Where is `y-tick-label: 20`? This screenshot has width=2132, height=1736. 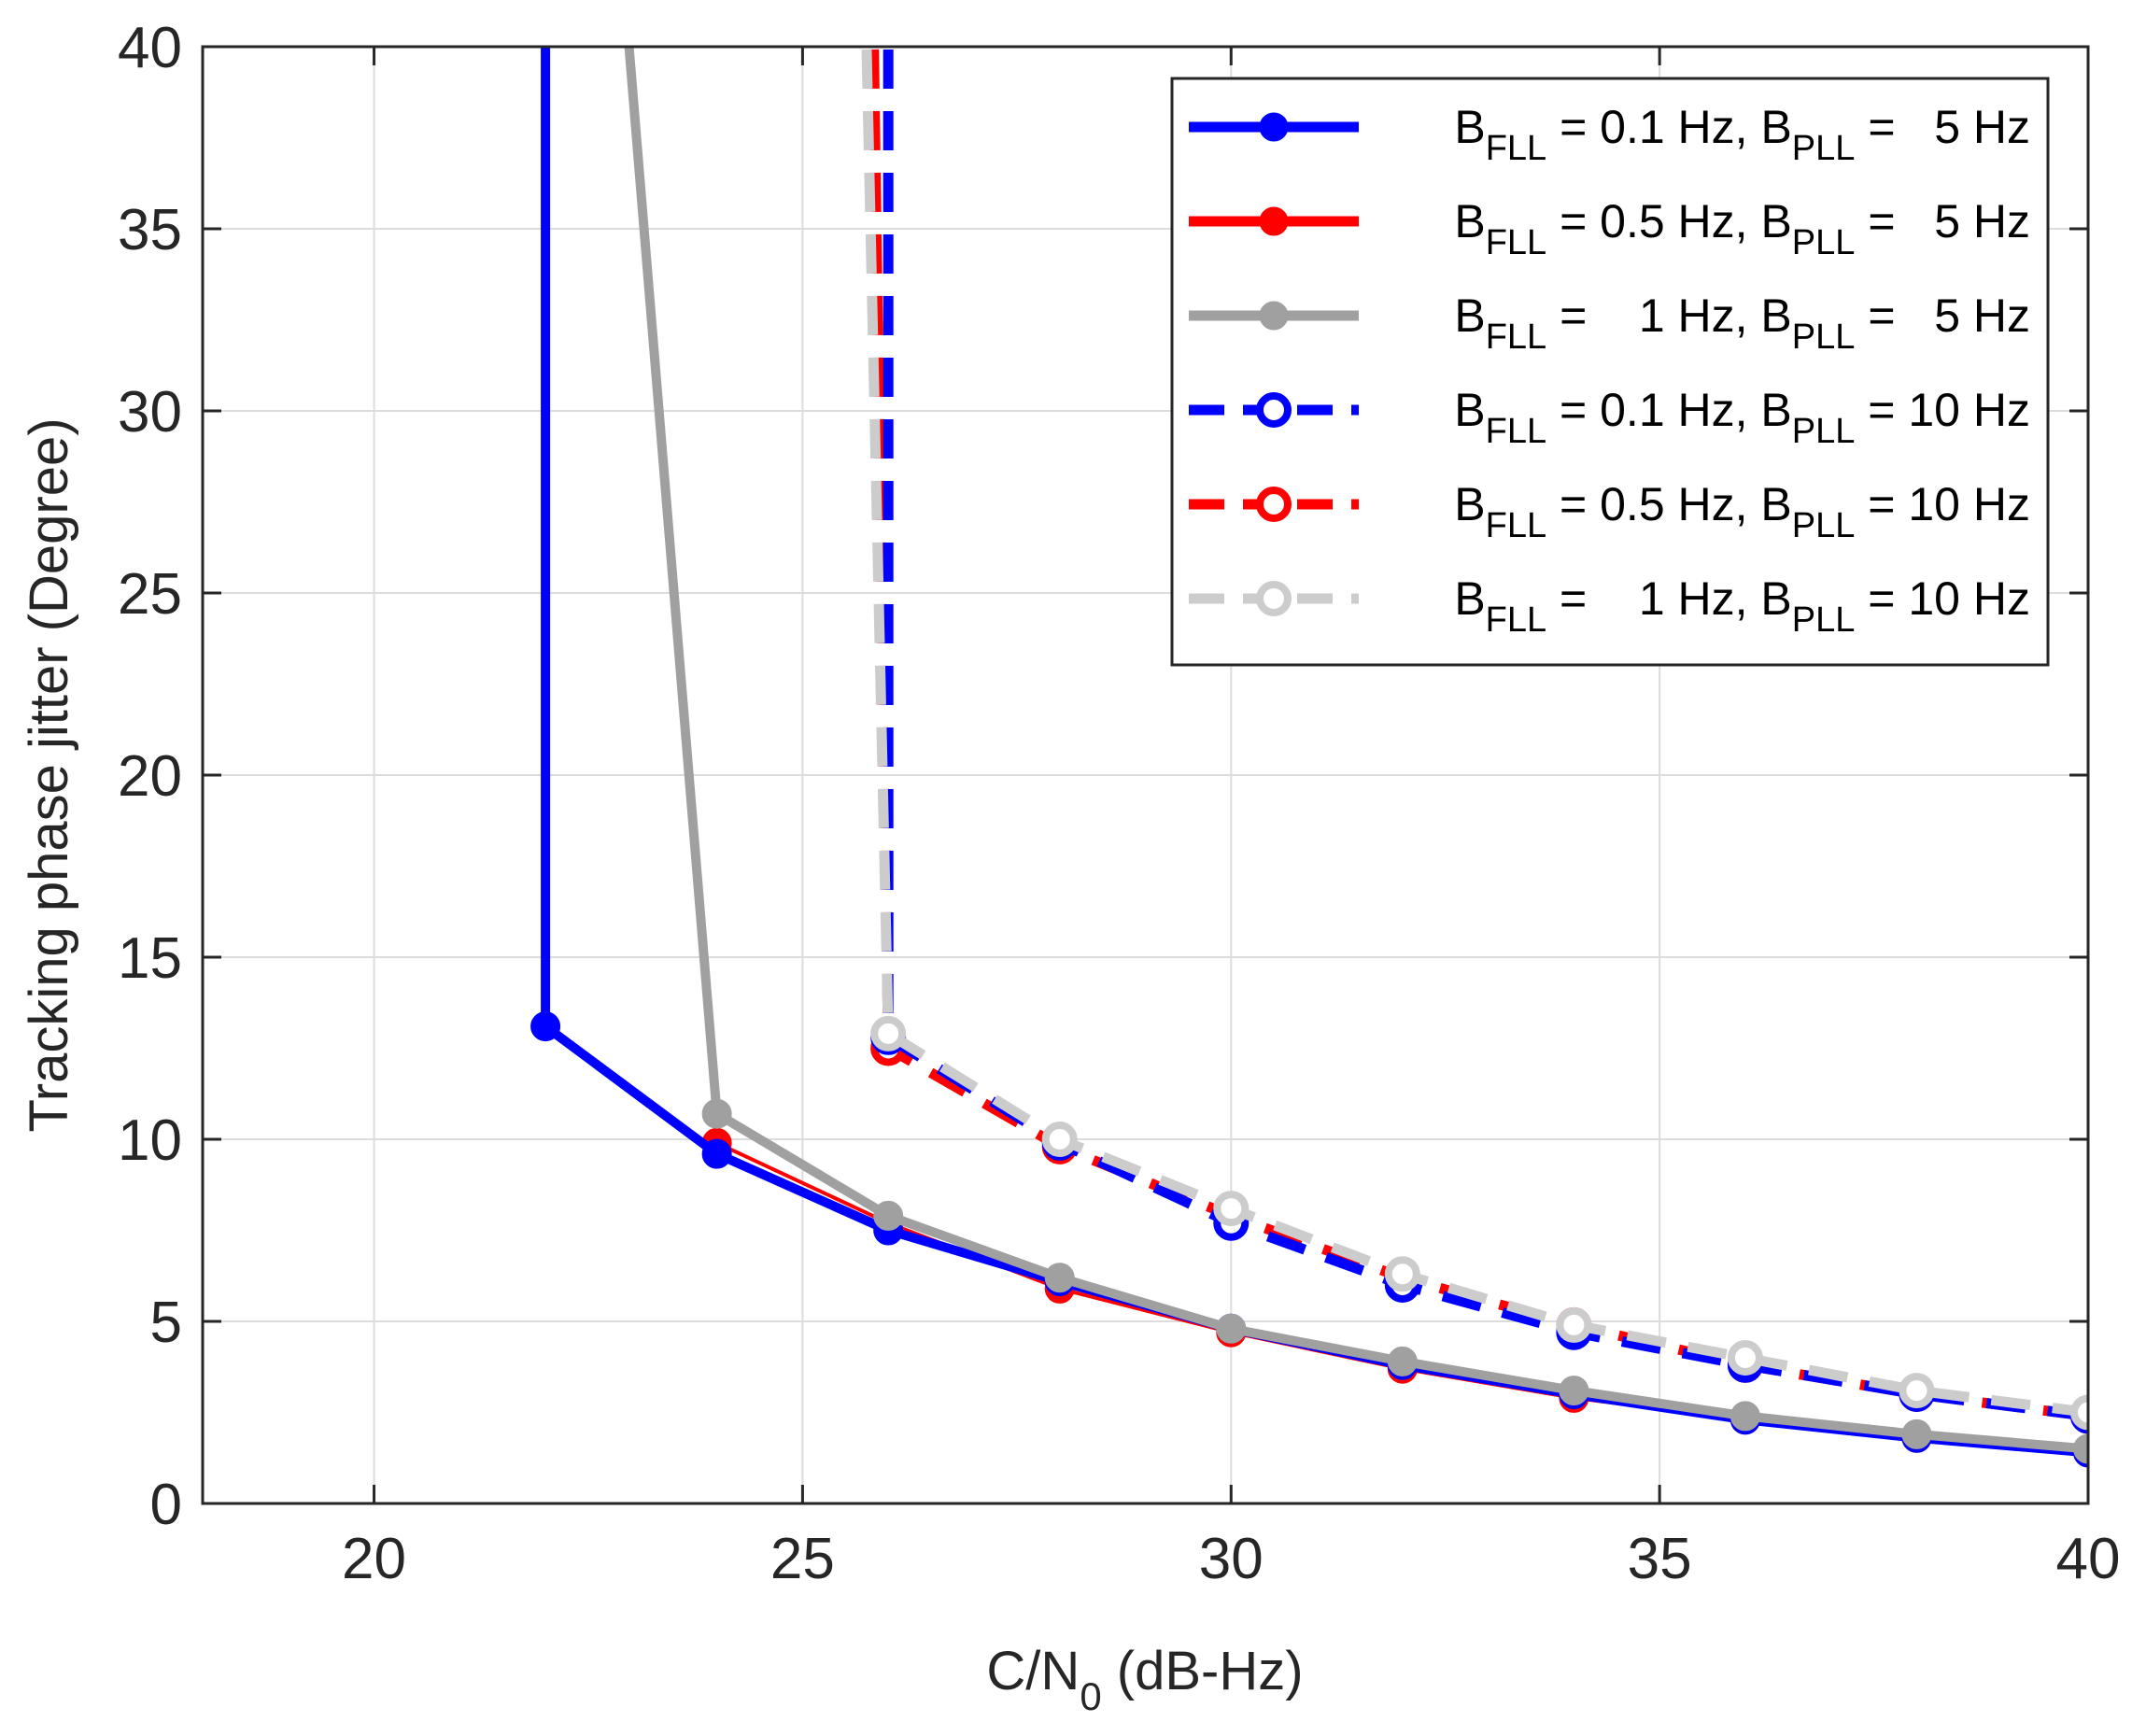 y-tick-label: 20 is located at coordinates (150, 776).